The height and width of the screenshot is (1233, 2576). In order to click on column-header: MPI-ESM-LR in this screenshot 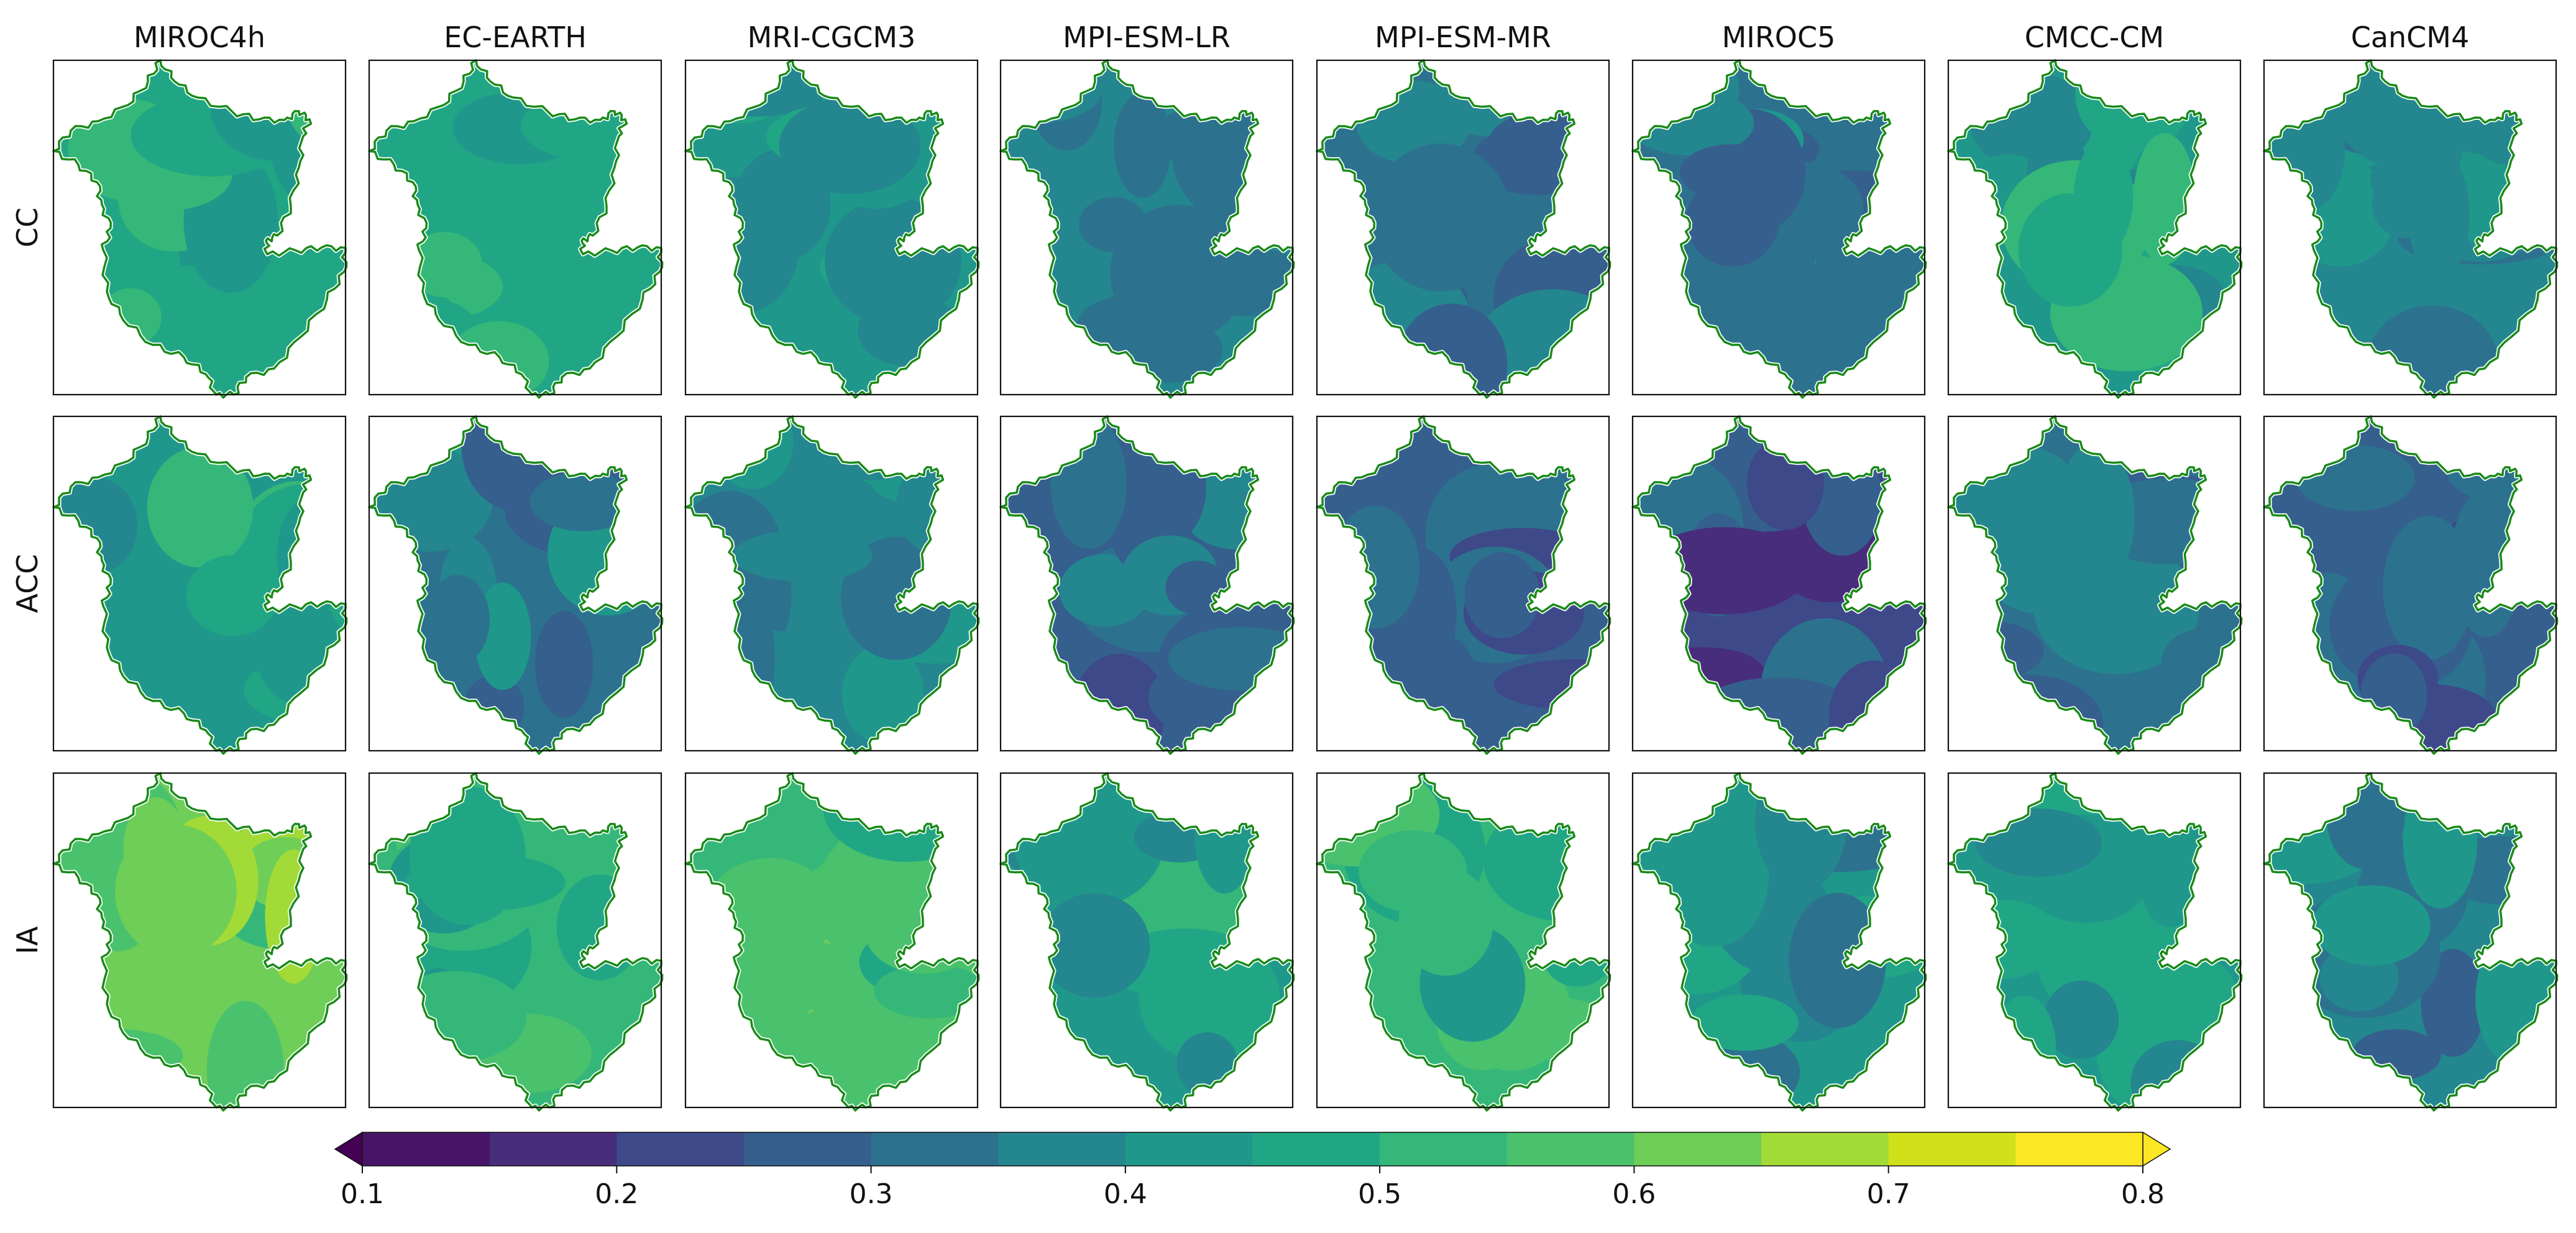, I will do `click(1147, 37)`.